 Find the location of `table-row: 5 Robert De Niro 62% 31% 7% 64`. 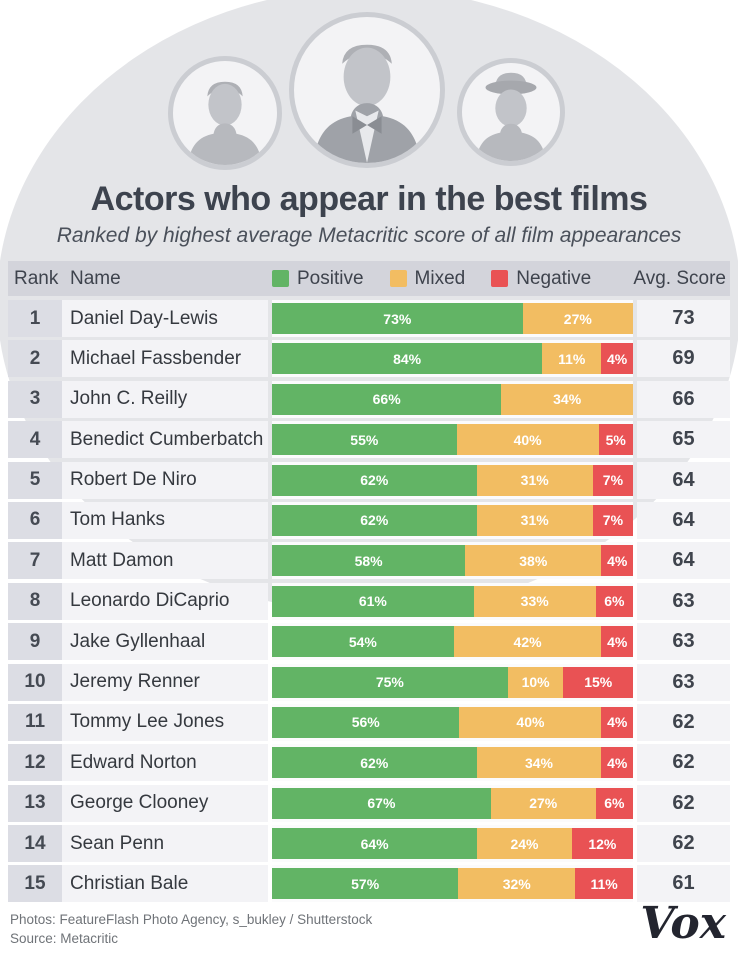

table-row: 5 Robert De Niro 62% 31% 7% 64 is located at coordinates (369, 480).